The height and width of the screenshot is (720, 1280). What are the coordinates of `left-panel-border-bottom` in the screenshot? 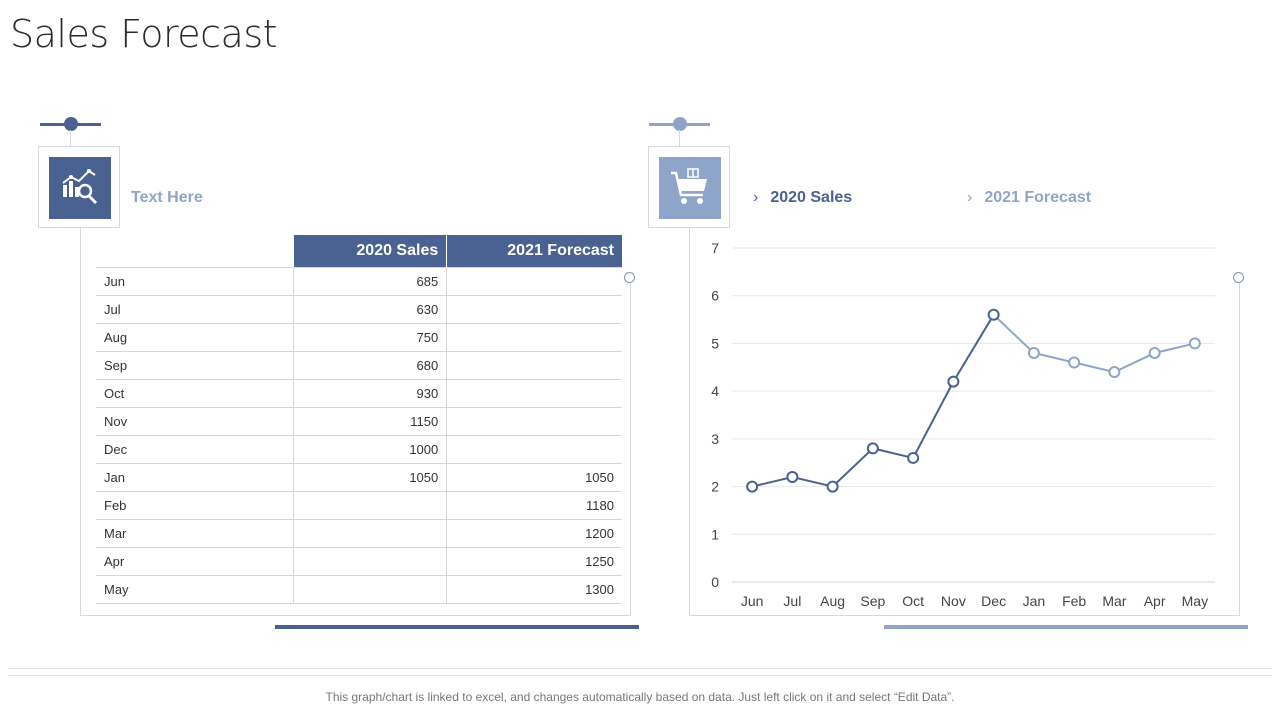 It's located at (355, 615).